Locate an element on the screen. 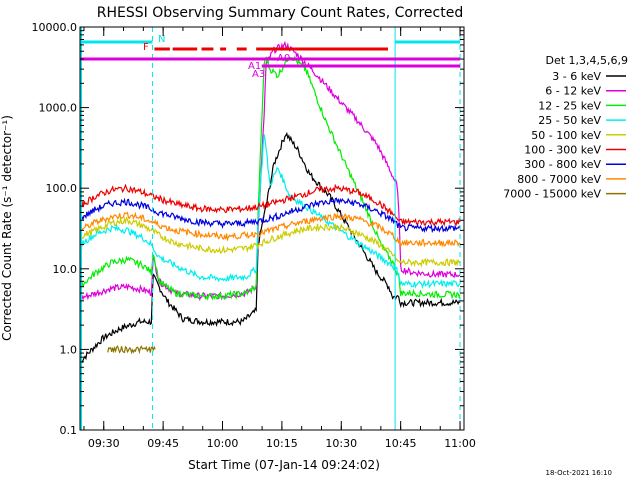 Image resolution: width=640 pixels, height=480 pixels. legend-label: 300 - 800 keV is located at coordinates (562, 164).